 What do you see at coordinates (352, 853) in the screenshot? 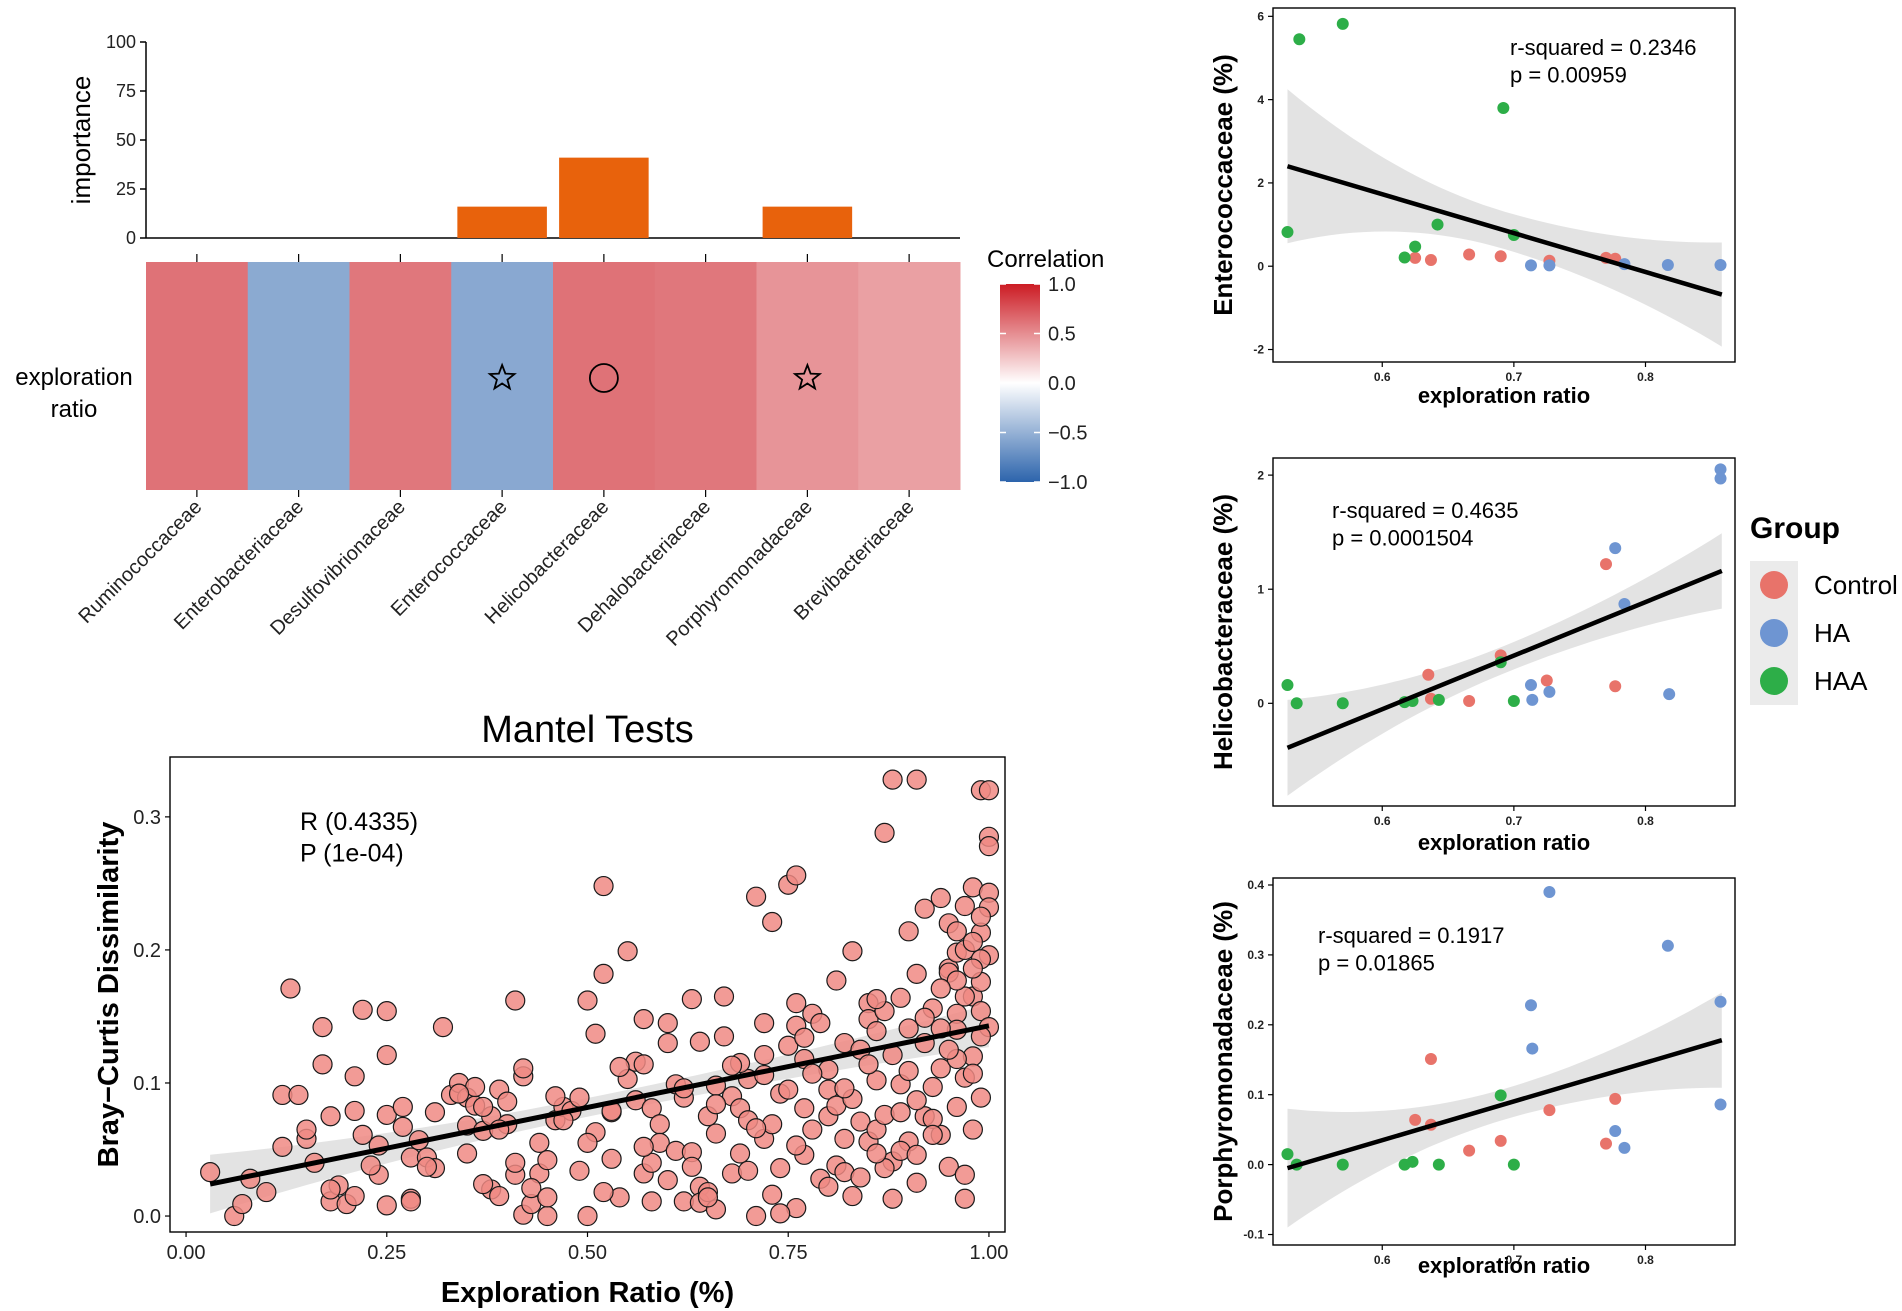
I see `stats-annotation: P (1e-04)` at bounding box center [352, 853].